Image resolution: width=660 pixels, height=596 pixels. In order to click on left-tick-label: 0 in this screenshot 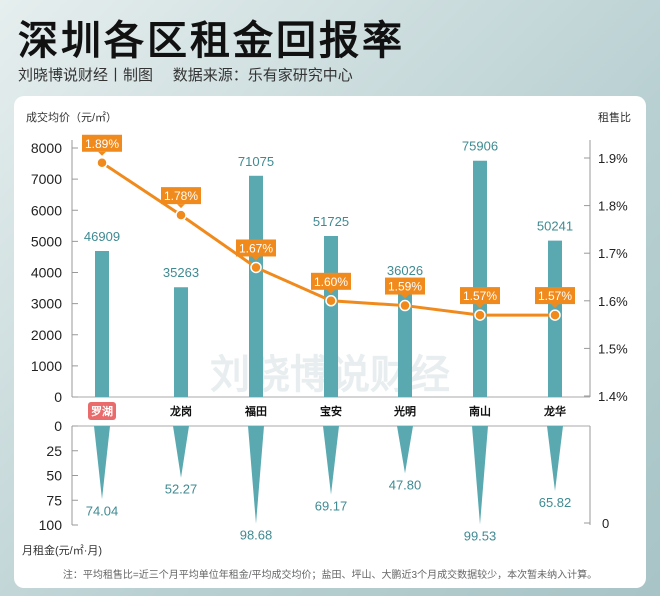, I will do `click(58, 397)`.